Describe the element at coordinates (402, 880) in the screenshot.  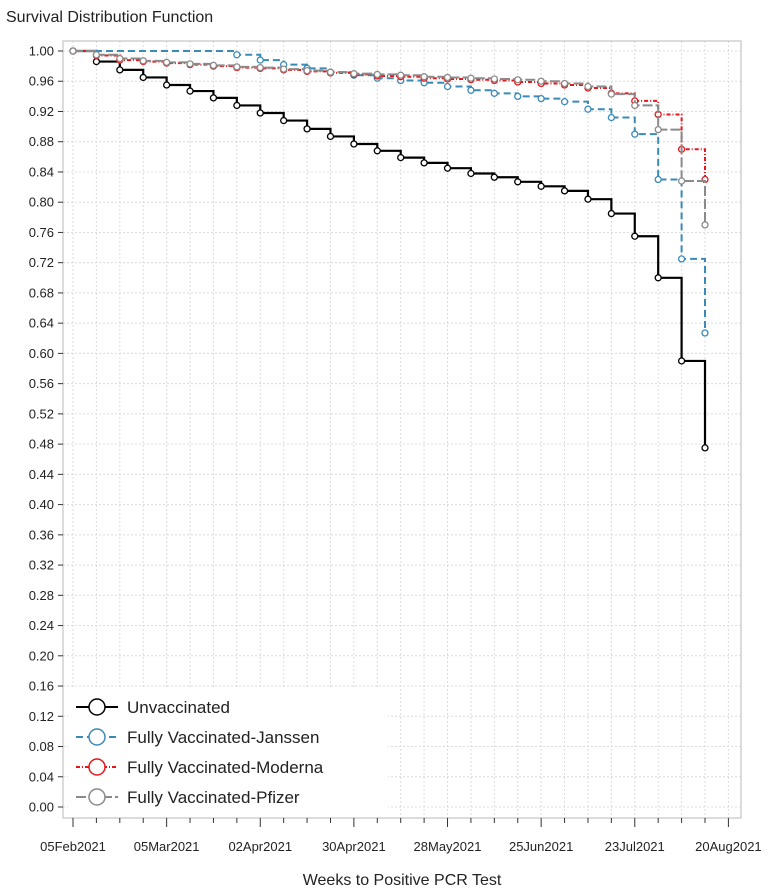
I see `x-axis-title: Weeks to Positive PCR Test` at that location.